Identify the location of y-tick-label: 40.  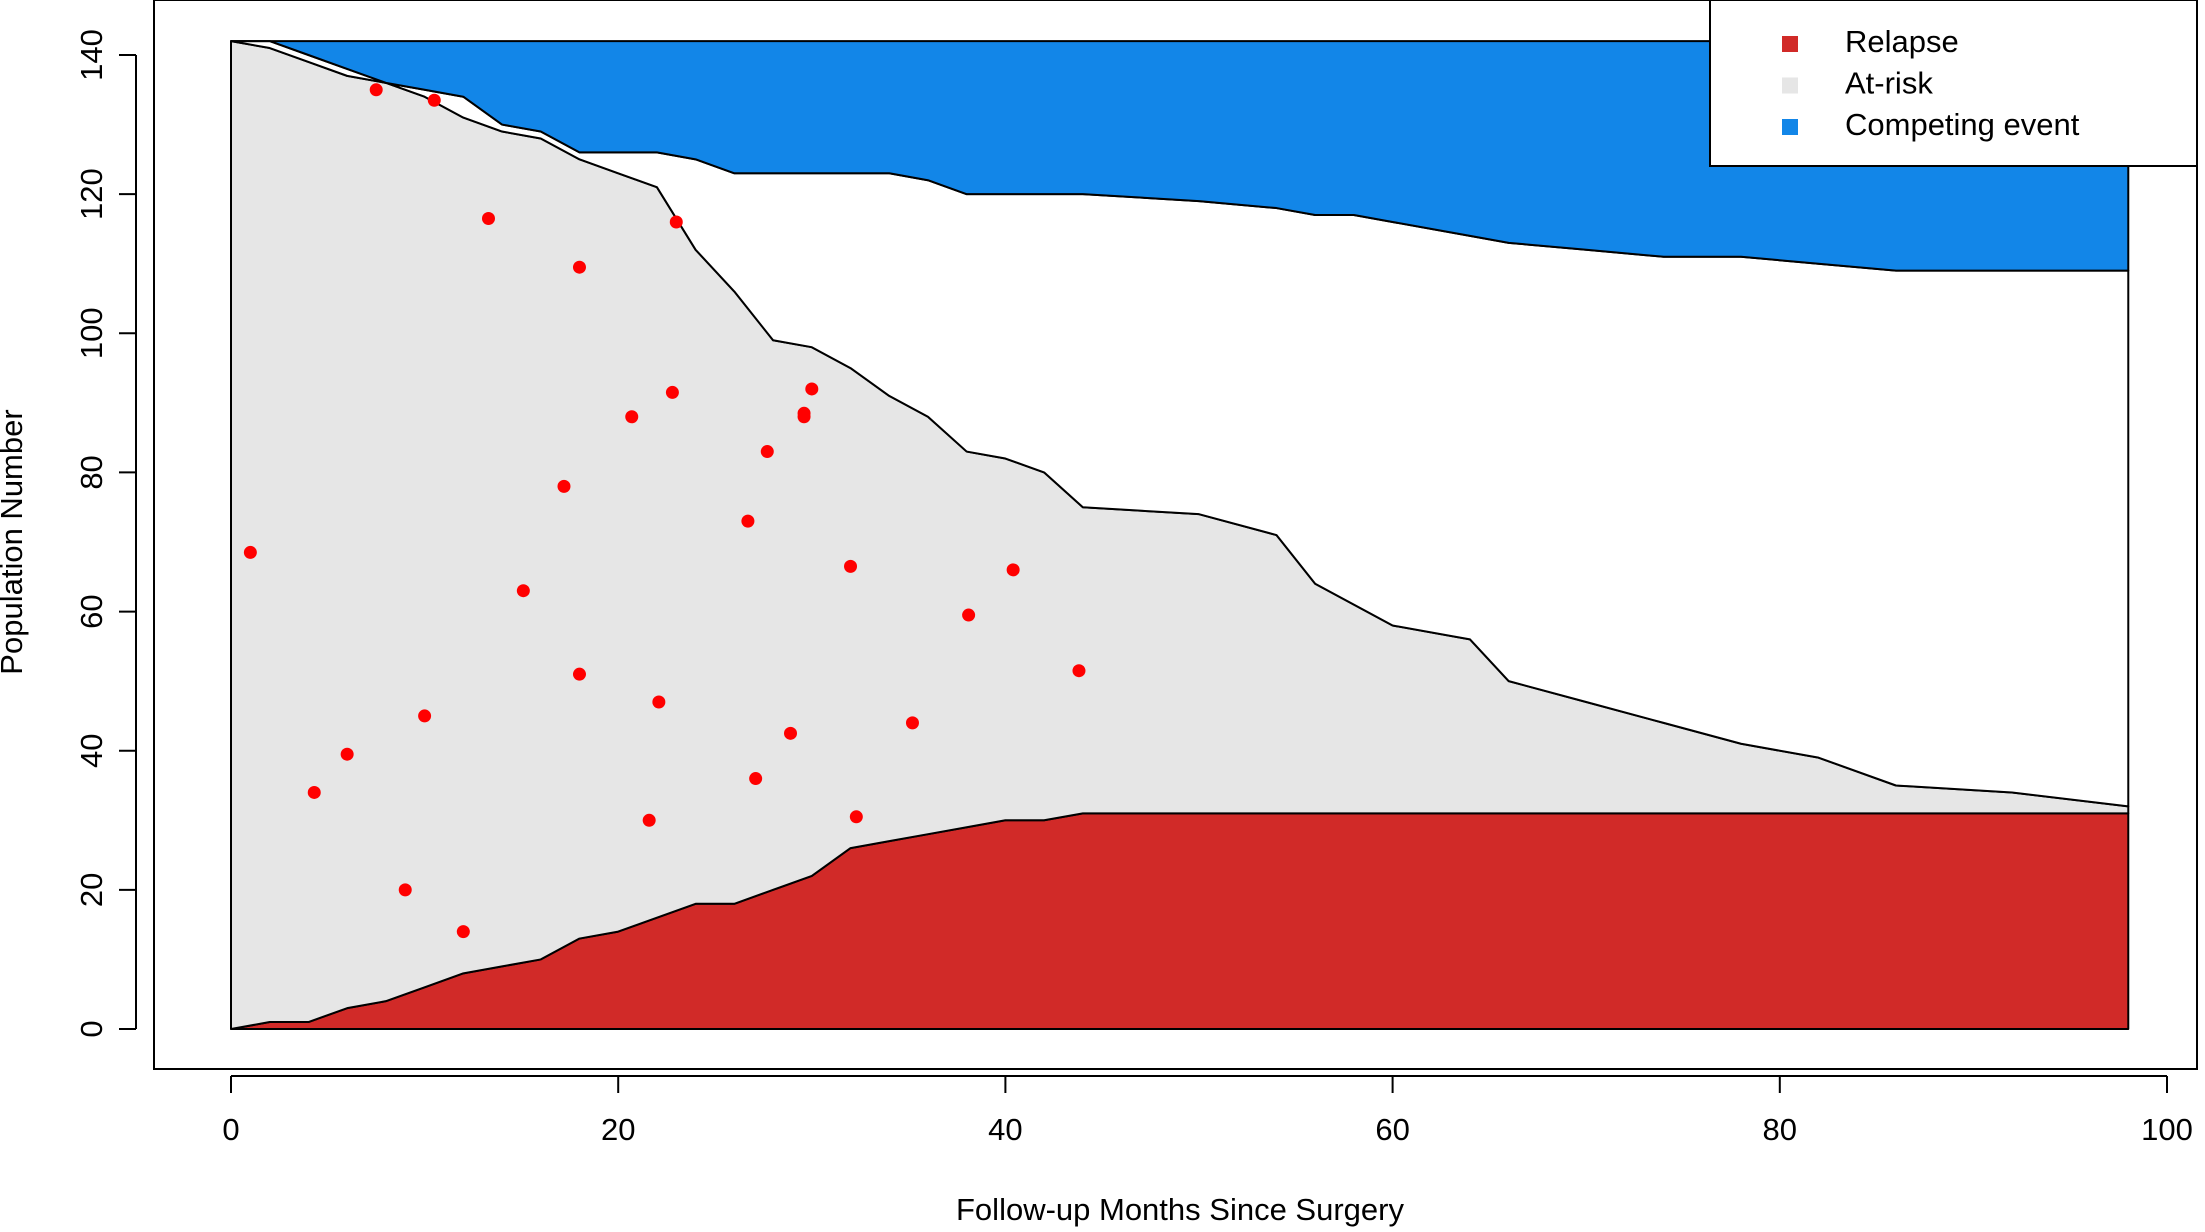
(91, 750).